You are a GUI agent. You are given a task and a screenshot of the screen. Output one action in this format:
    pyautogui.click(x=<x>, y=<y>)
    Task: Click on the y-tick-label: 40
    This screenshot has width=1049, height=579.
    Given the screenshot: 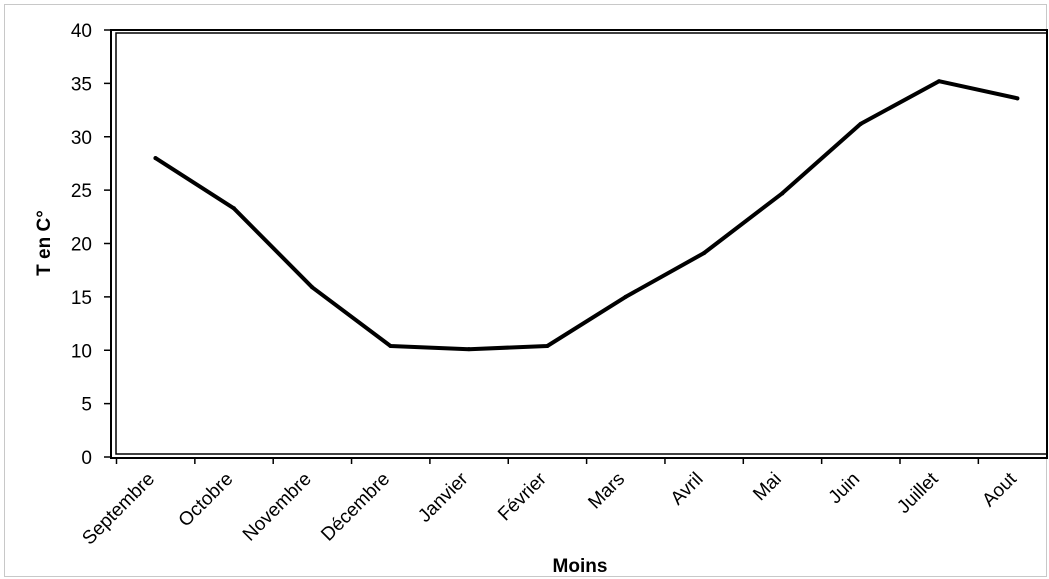 What is the action you would take?
    pyautogui.click(x=81, y=31)
    